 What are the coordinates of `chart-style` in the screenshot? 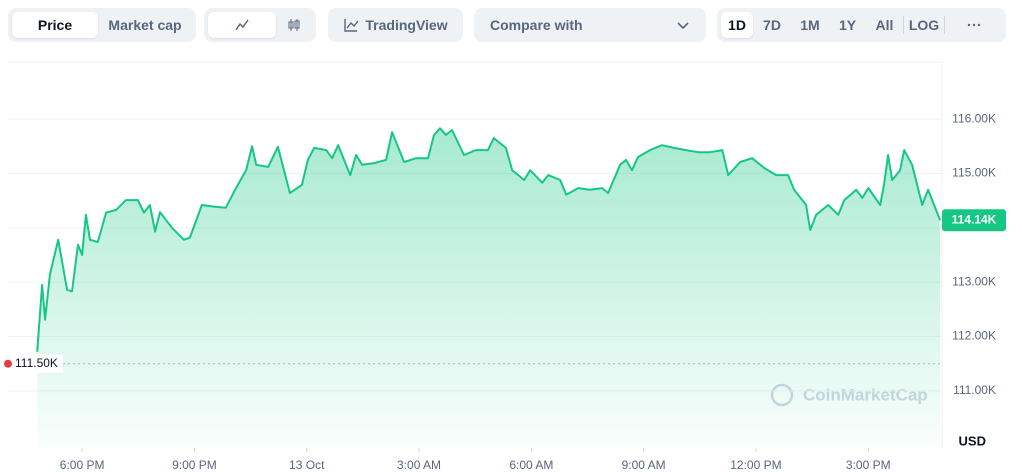 It's located at (260, 25).